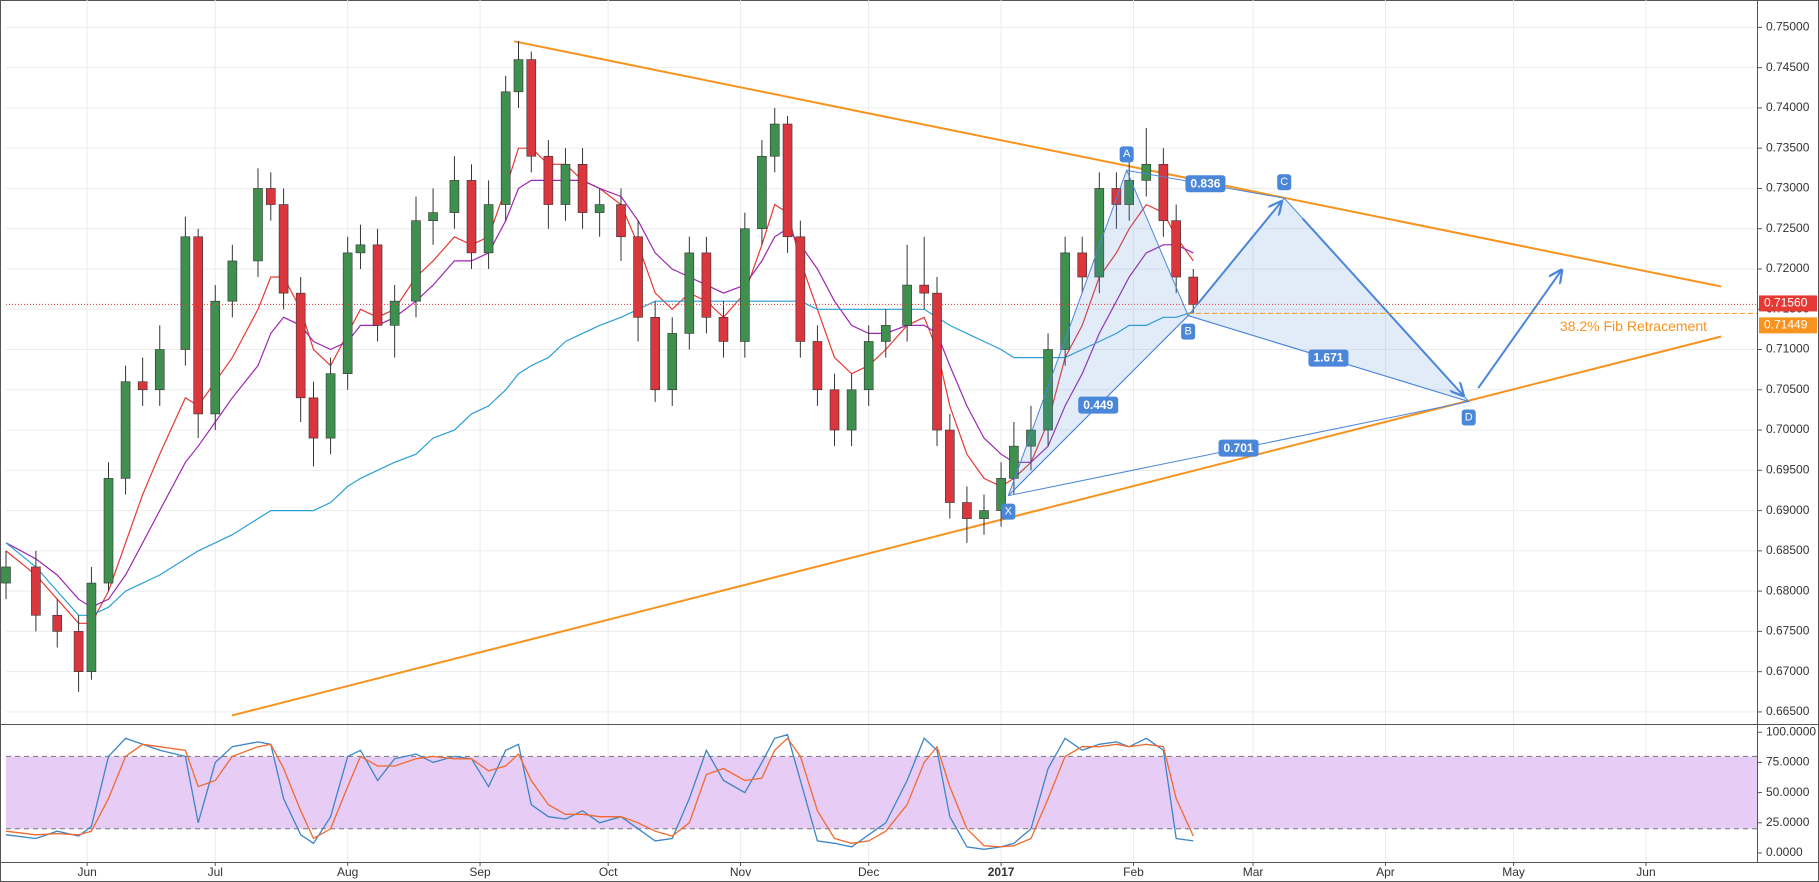  Describe the element at coordinates (1788, 228) in the screenshot. I see `y-tick-label: 0.72500` at that location.